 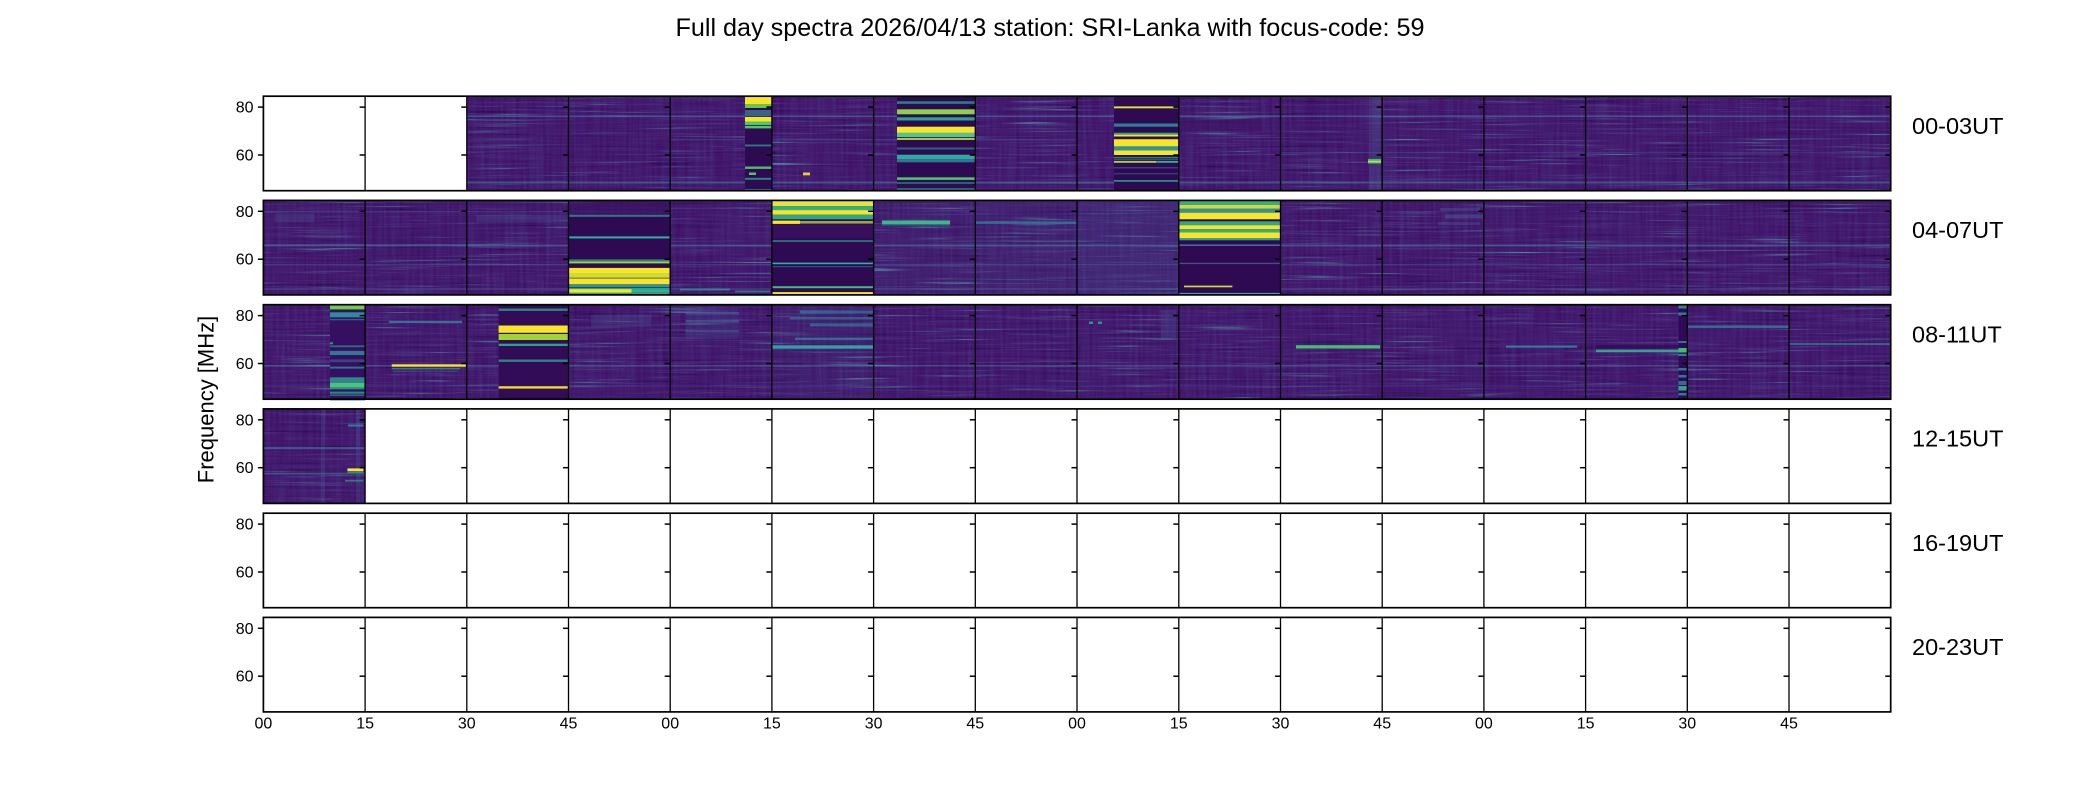 I want to click on svg-text: 00-03UT, so click(x=1957, y=126).